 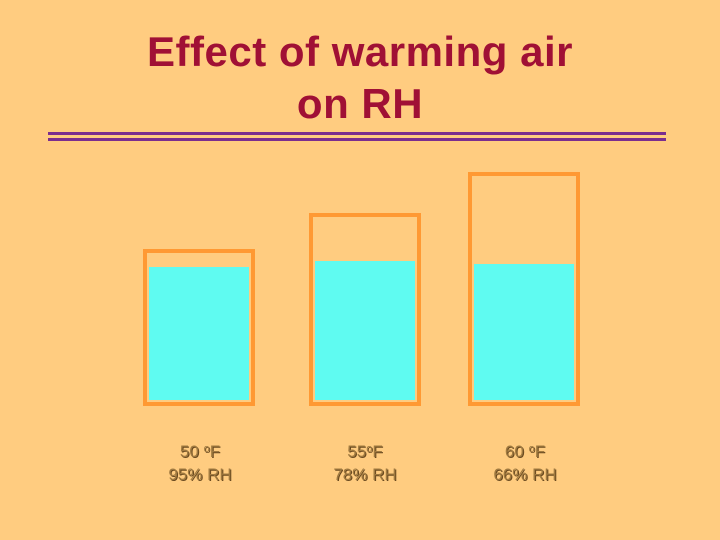 I want to click on moisture-fill-55f, so click(x=365, y=330).